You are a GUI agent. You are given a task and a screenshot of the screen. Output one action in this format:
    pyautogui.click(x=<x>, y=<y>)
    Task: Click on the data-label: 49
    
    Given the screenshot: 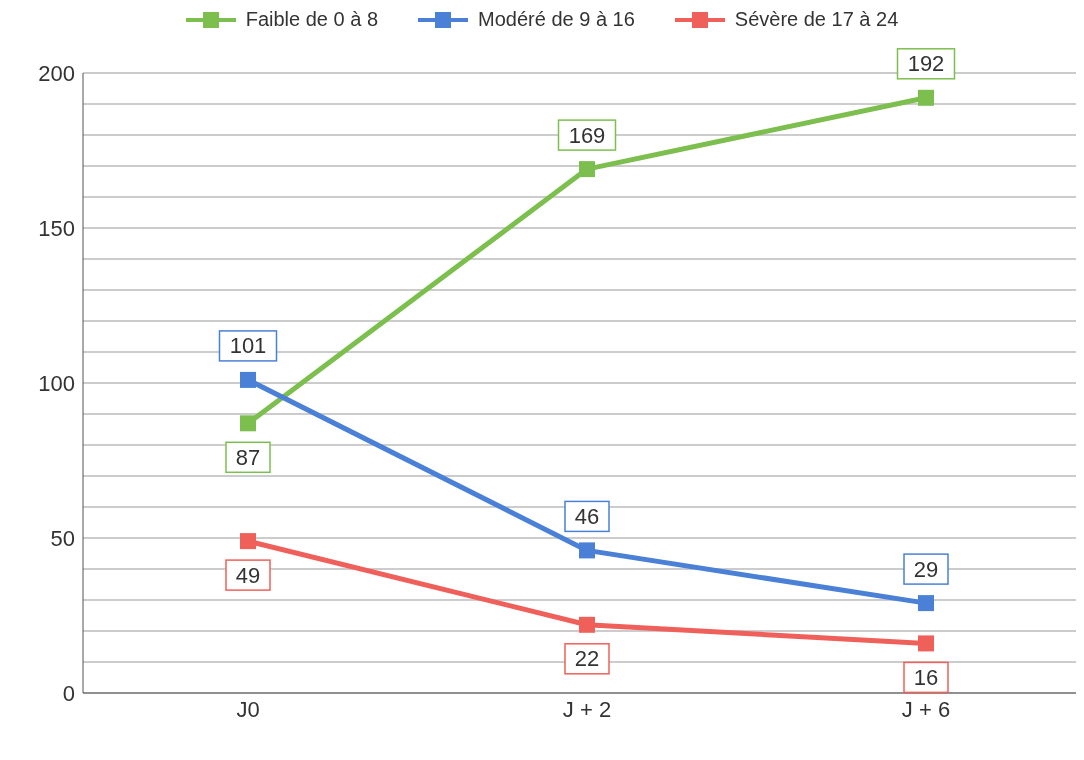 What is the action you would take?
    pyautogui.click(x=248, y=575)
    